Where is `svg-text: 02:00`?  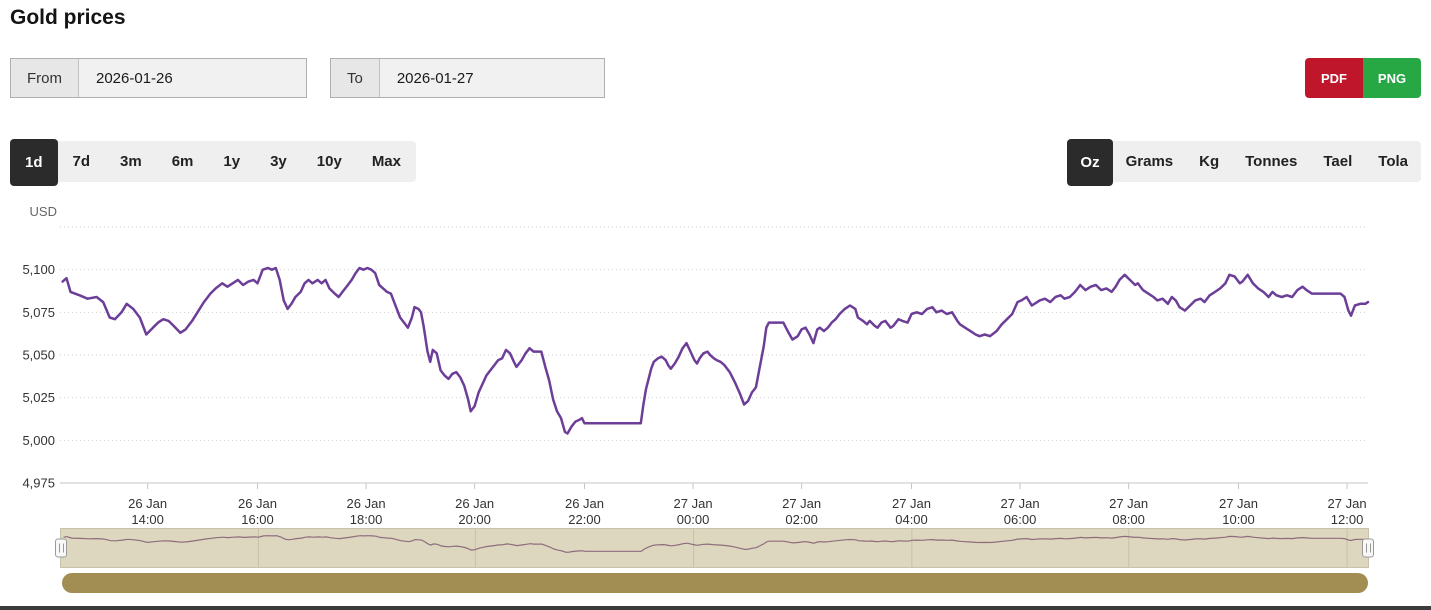
svg-text: 02:00 is located at coordinates (801, 519).